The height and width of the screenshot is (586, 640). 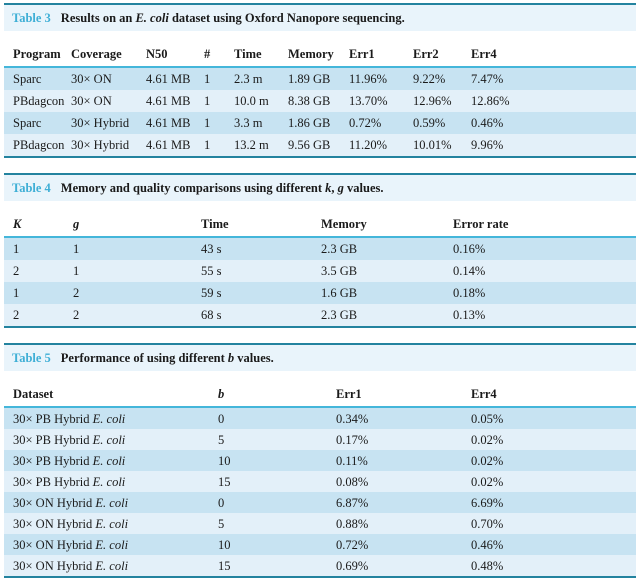 What do you see at coordinates (469, 271) in the screenshot?
I see `cell: 0.14%` at bounding box center [469, 271].